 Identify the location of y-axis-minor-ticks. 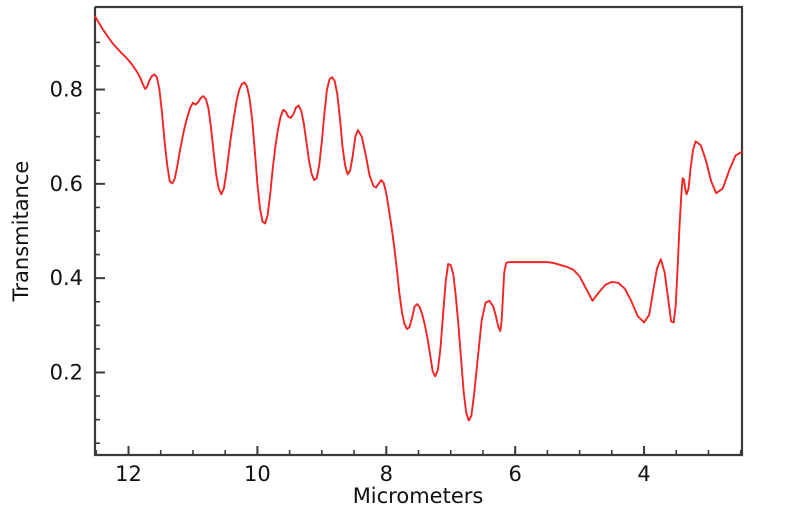
(97, 243).